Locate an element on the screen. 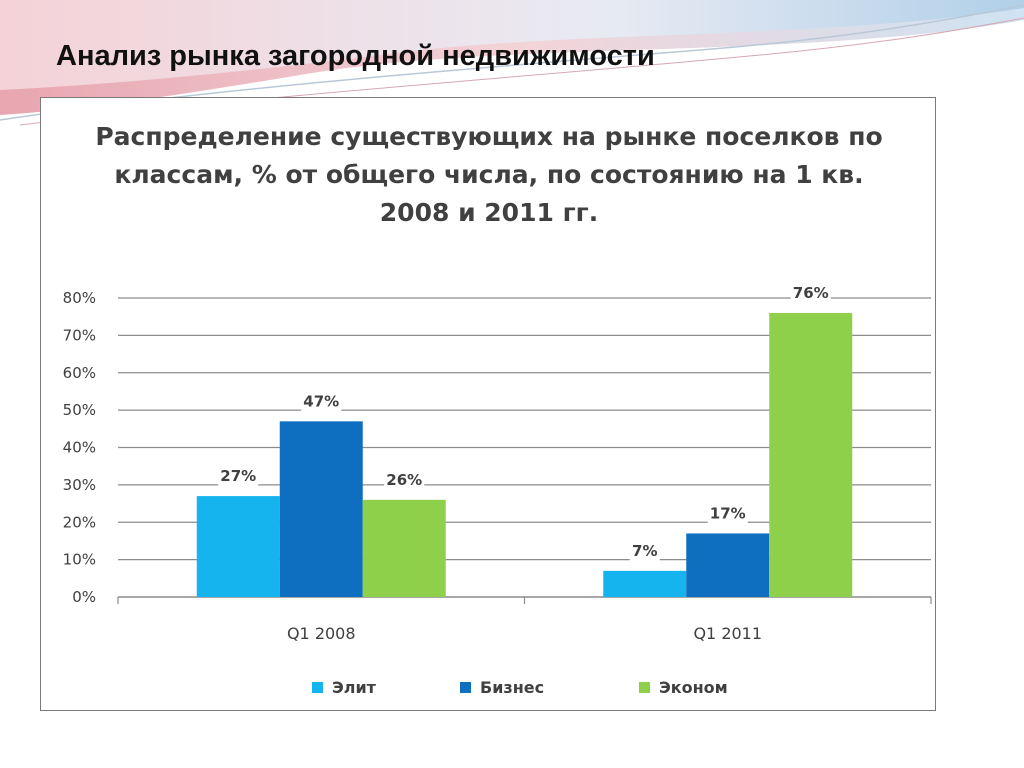  legend-label: Бизнес is located at coordinates (512, 687).